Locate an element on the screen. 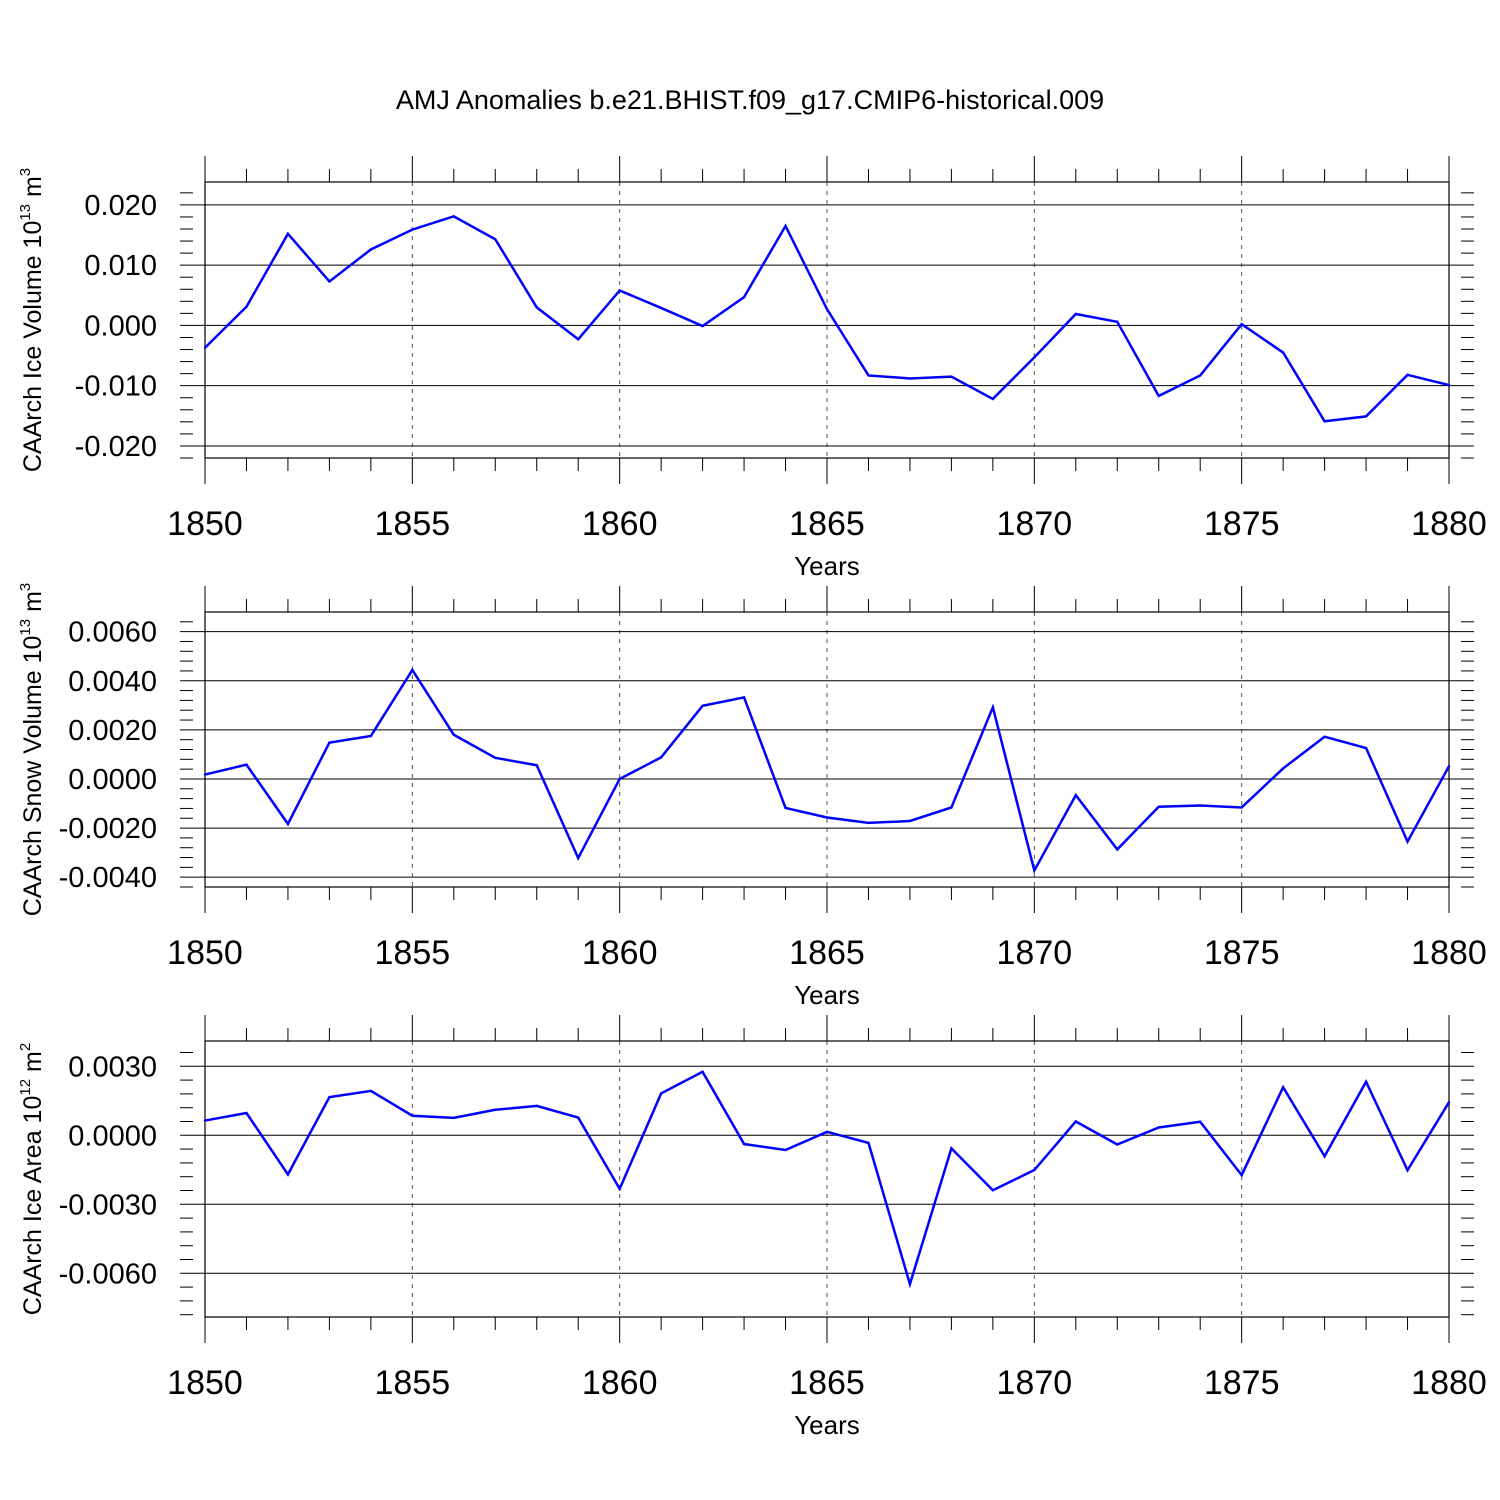  y-tick-label: -0.0040 is located at coordinates (108, 878).